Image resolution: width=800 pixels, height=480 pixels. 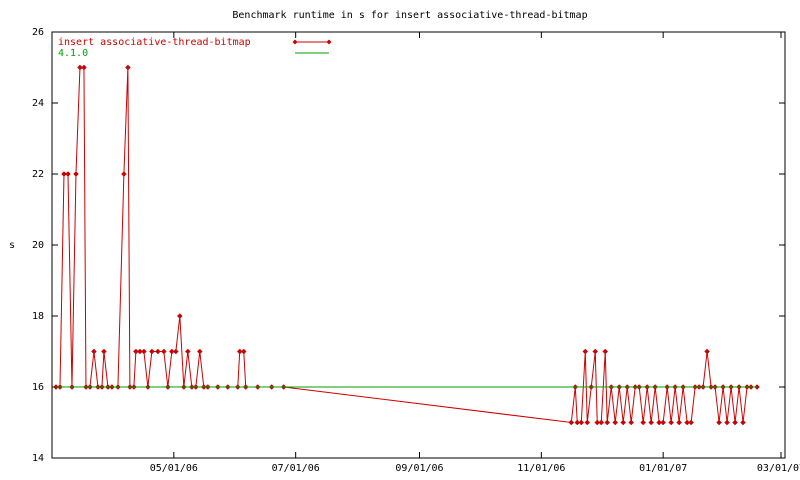 What do you see at coordinates (38, 316) in the screenshot?
I see `y-tick-label: 18` at bounding box center [38, 316].